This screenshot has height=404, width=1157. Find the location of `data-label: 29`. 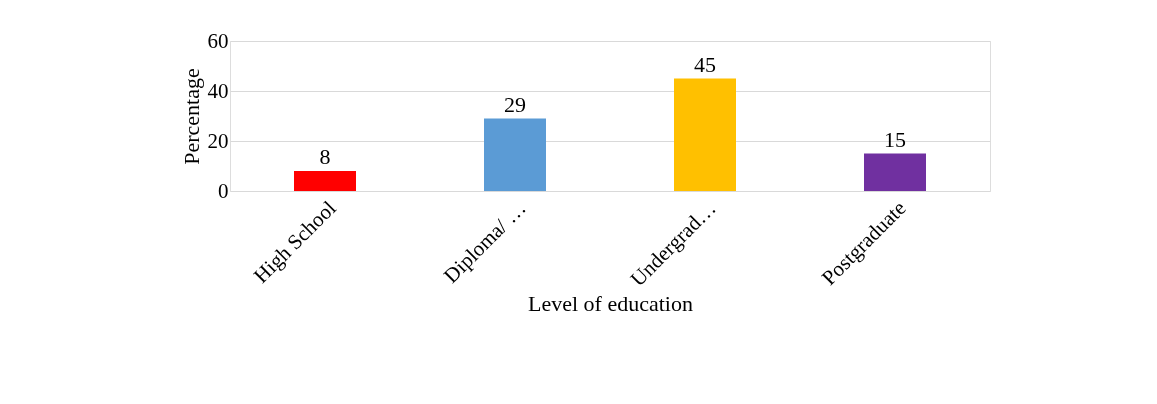

data-label: 29 is located at coordinates (515, 104).